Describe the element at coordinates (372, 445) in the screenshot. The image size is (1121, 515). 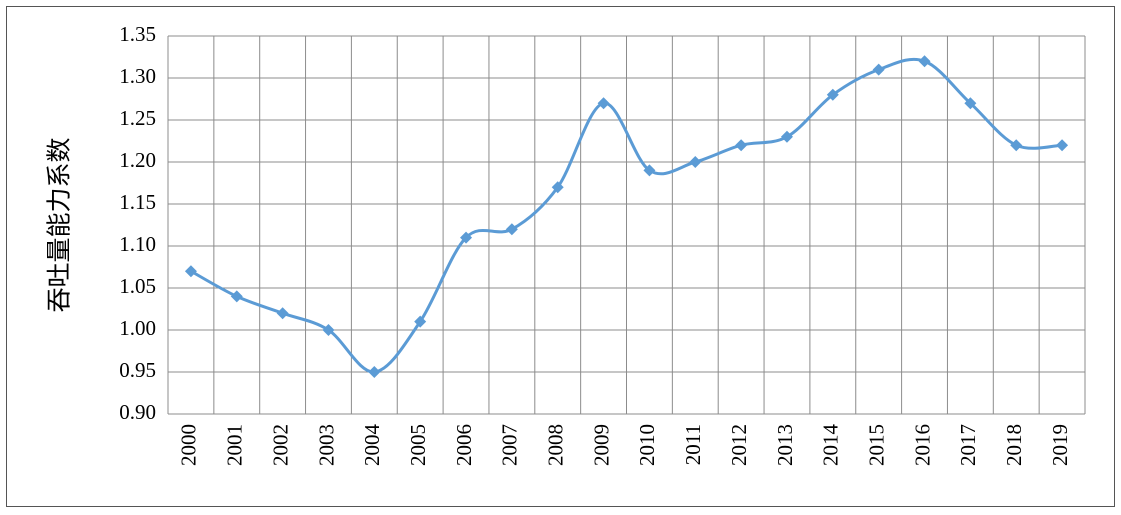
I see `x-tick-label: 2004` at that location.